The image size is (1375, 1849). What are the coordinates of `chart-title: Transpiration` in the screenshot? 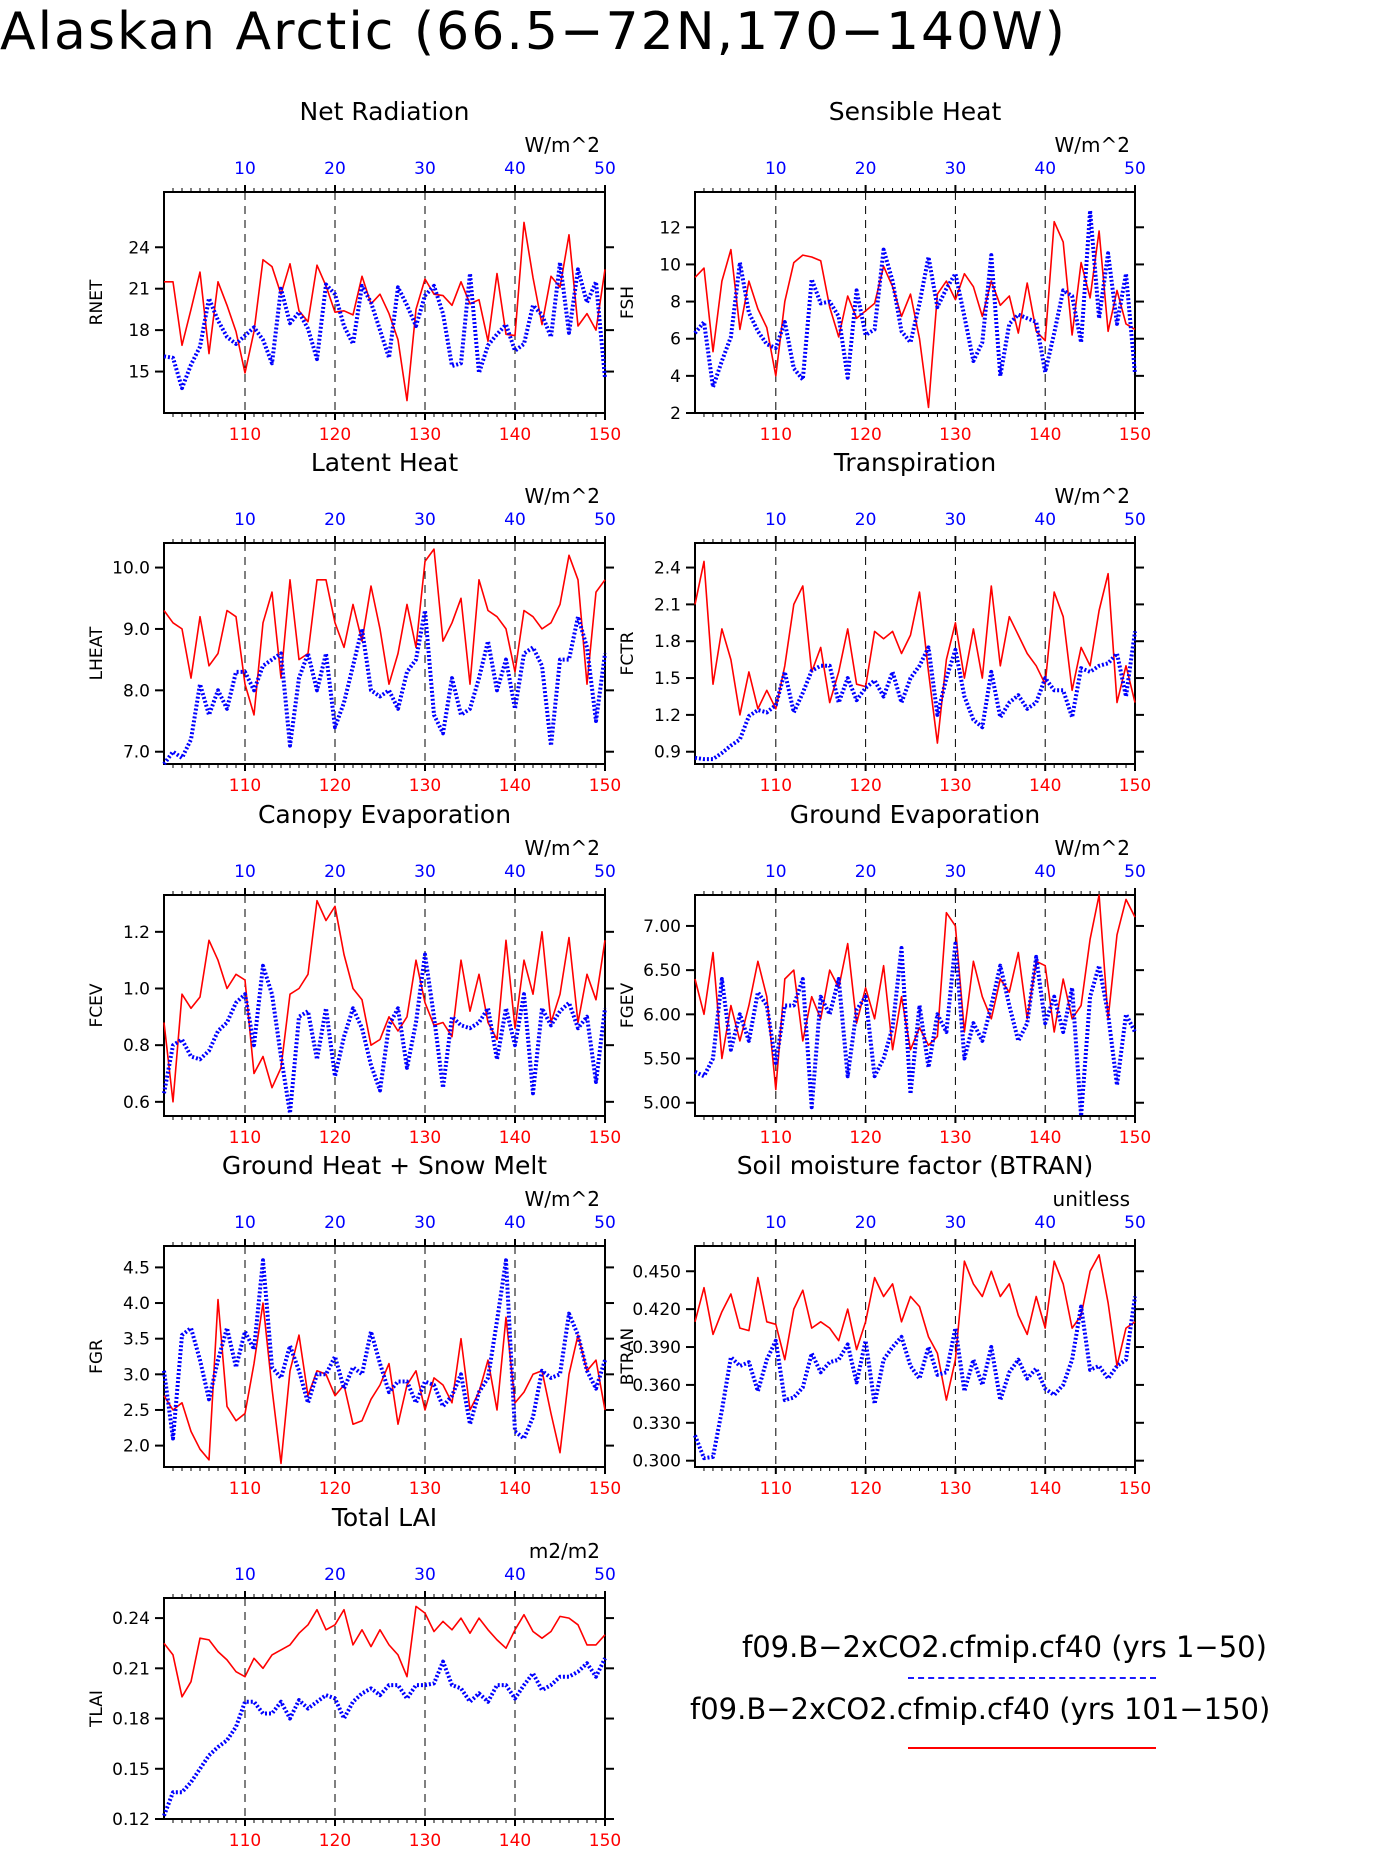 It's located at (914, 462).